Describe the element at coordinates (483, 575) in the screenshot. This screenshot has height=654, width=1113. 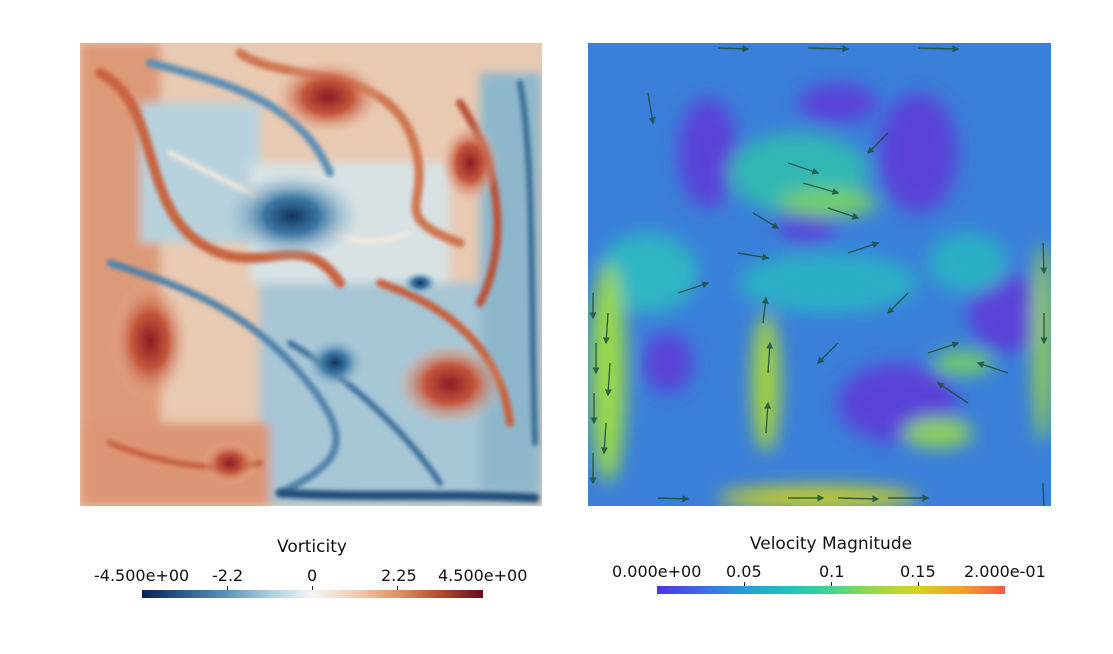
I see `vorticity-tick-max: 4.500e+00` at that location.